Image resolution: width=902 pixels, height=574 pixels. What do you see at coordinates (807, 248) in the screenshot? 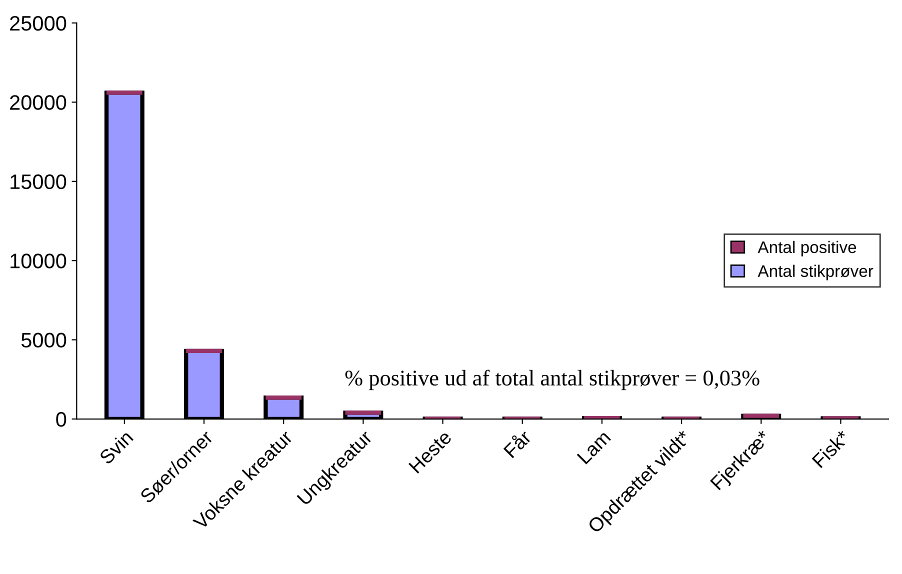
I see `legend-label: Antal positive` at bounding box center [807, 248].